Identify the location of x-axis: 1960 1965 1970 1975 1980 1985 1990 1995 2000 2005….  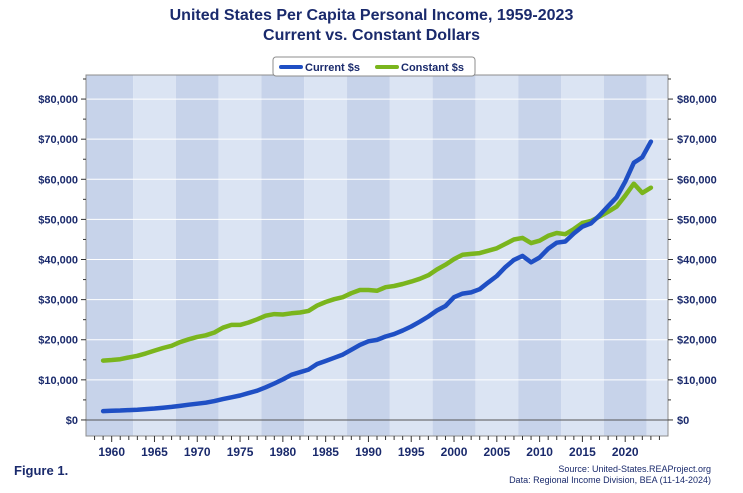
(377, 447).